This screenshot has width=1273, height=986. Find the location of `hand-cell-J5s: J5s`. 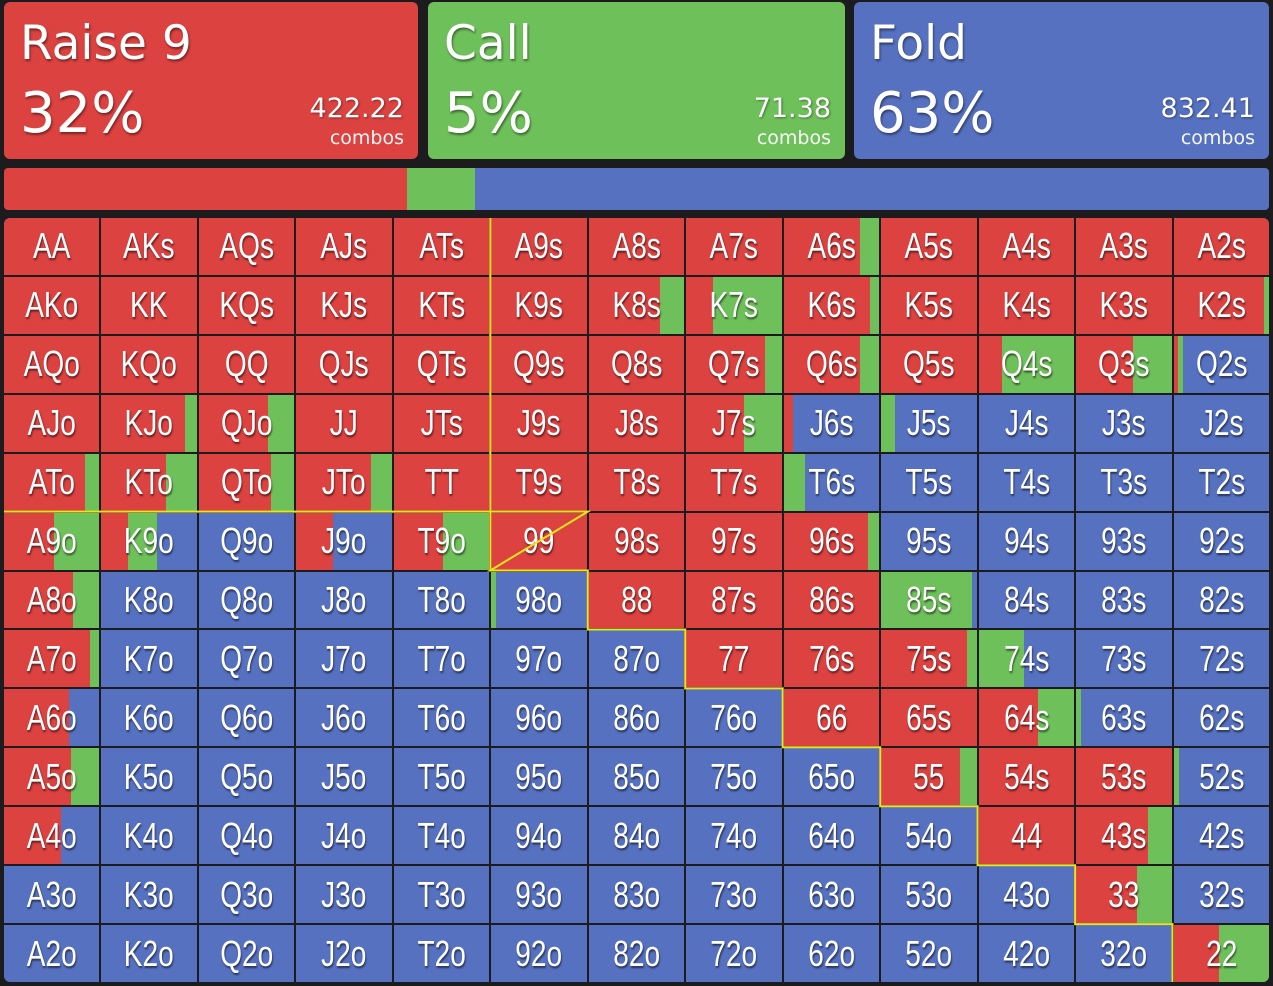

hand-cell-J5s: J5s is located at coordinates (929, 423).